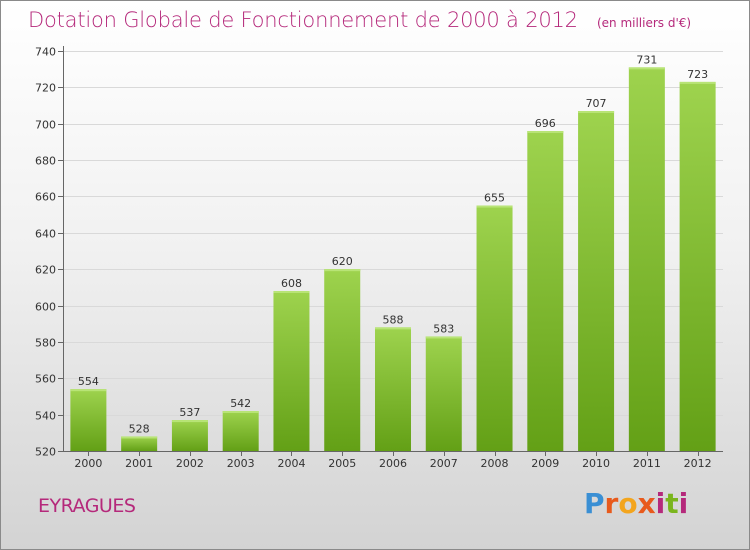 The width and height of the screenshot is (750, 550). What do you see at coordinates (45, 307) in the screenshot?
I see `y-tick-label: 600` at bounding box center [45, 307].